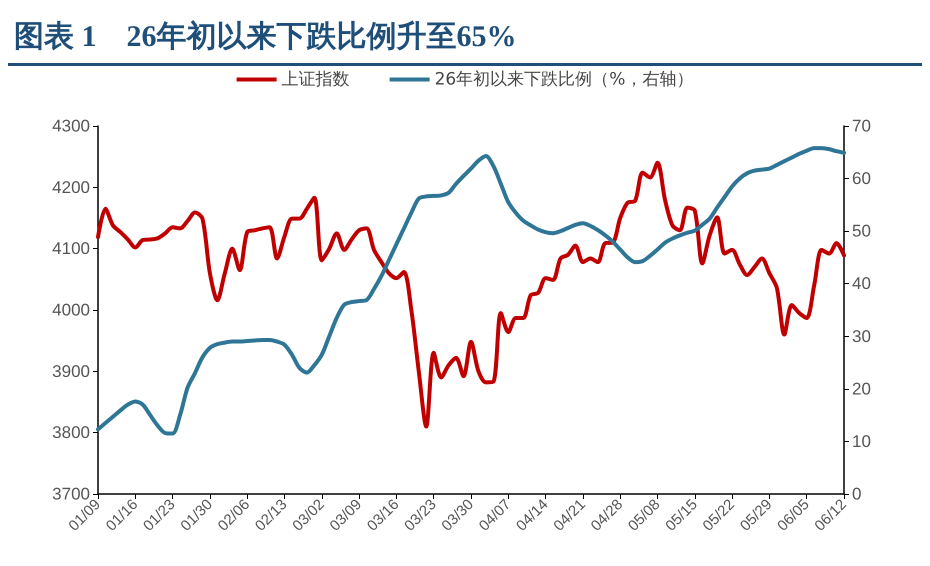 This screenshot has width=930, height=566. What do you see at coordinates (861, 441) in the screenshot?
I see `y2-tick-label: 10` at bounding box center [861, 441].